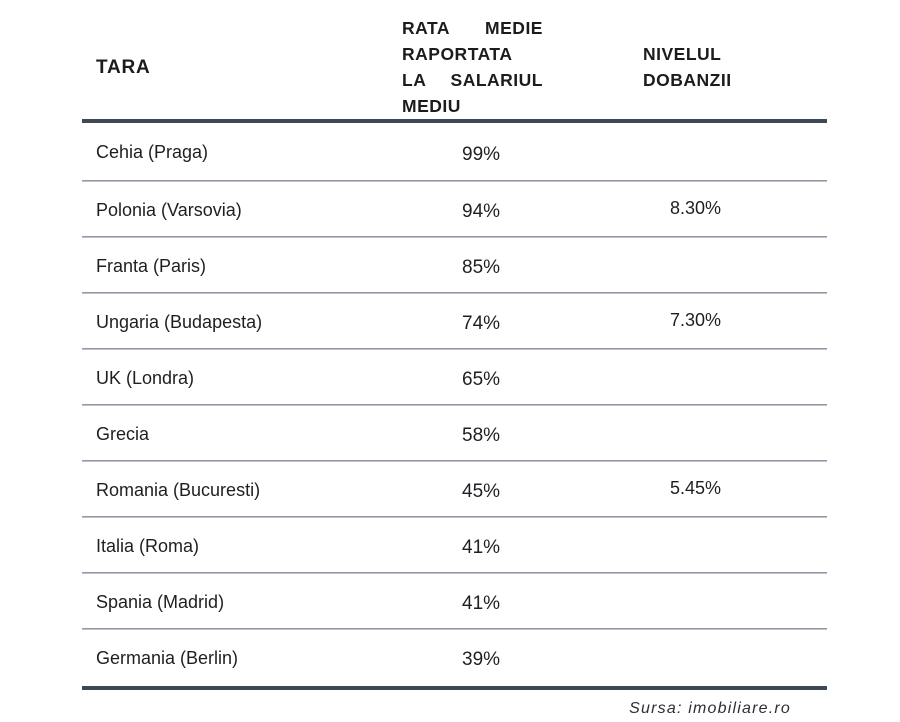  What do you see at coordinates (454, 378) in the screenshot?
I see `table-row: UK (Londra) 65%` at bounding box center [454, 378].